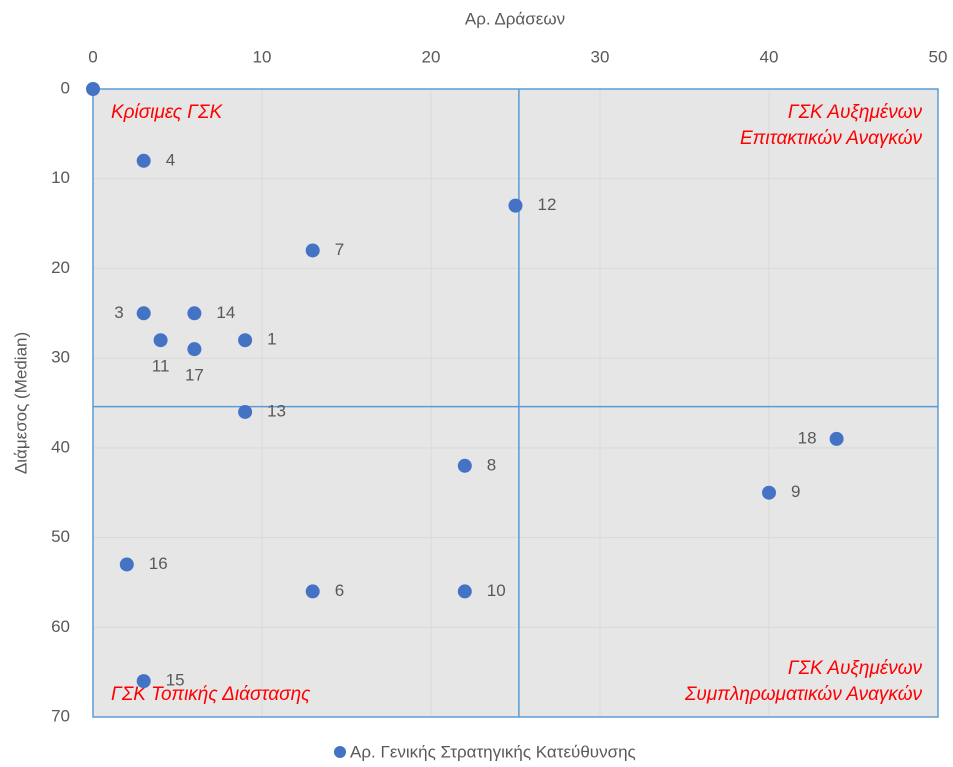  I want to click on point-label: 15, so click(175, 680).